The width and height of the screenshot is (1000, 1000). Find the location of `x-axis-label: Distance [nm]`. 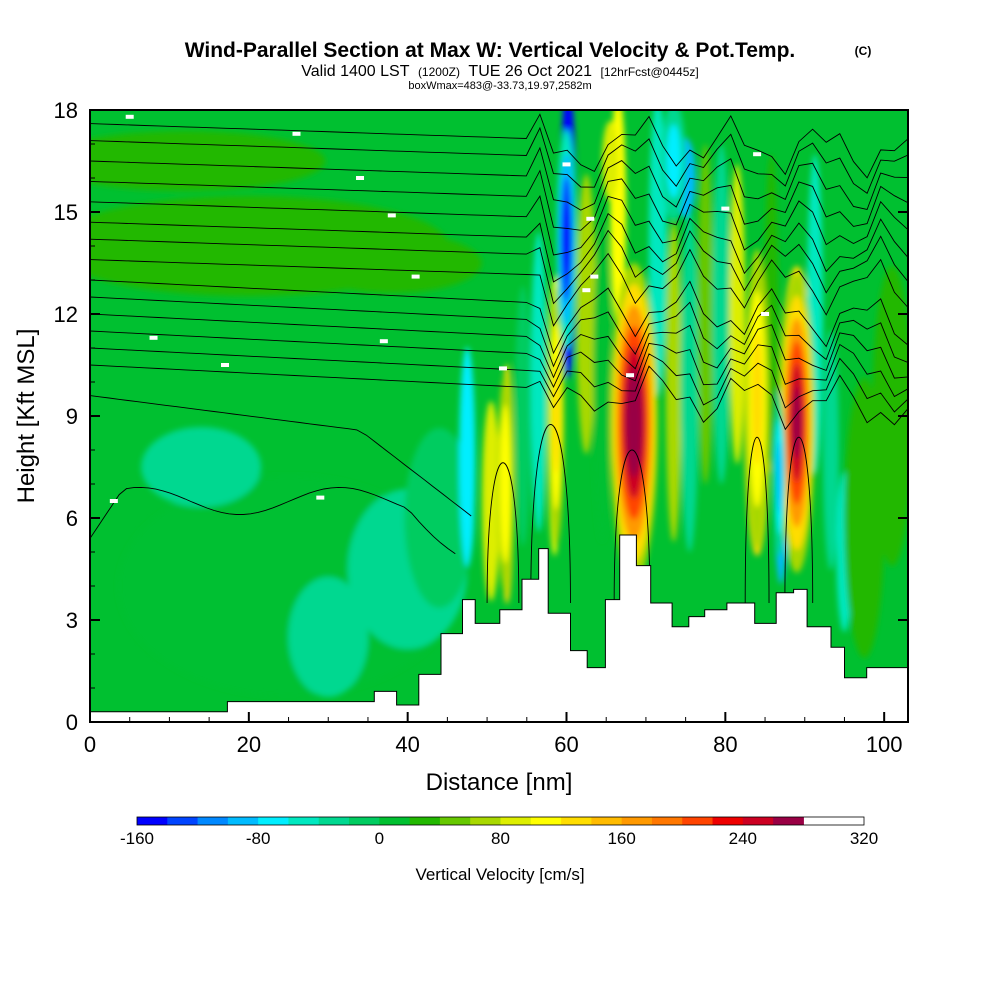

x-axis-label: Distance [nm] is located at coordinates (499, 782).